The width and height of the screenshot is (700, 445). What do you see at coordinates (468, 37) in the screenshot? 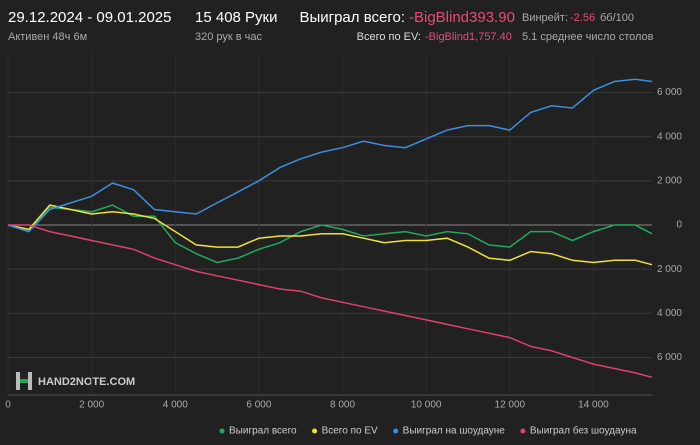
I see `ev-value: -BigBlind1,757.40` at bounding box center [468, 37].